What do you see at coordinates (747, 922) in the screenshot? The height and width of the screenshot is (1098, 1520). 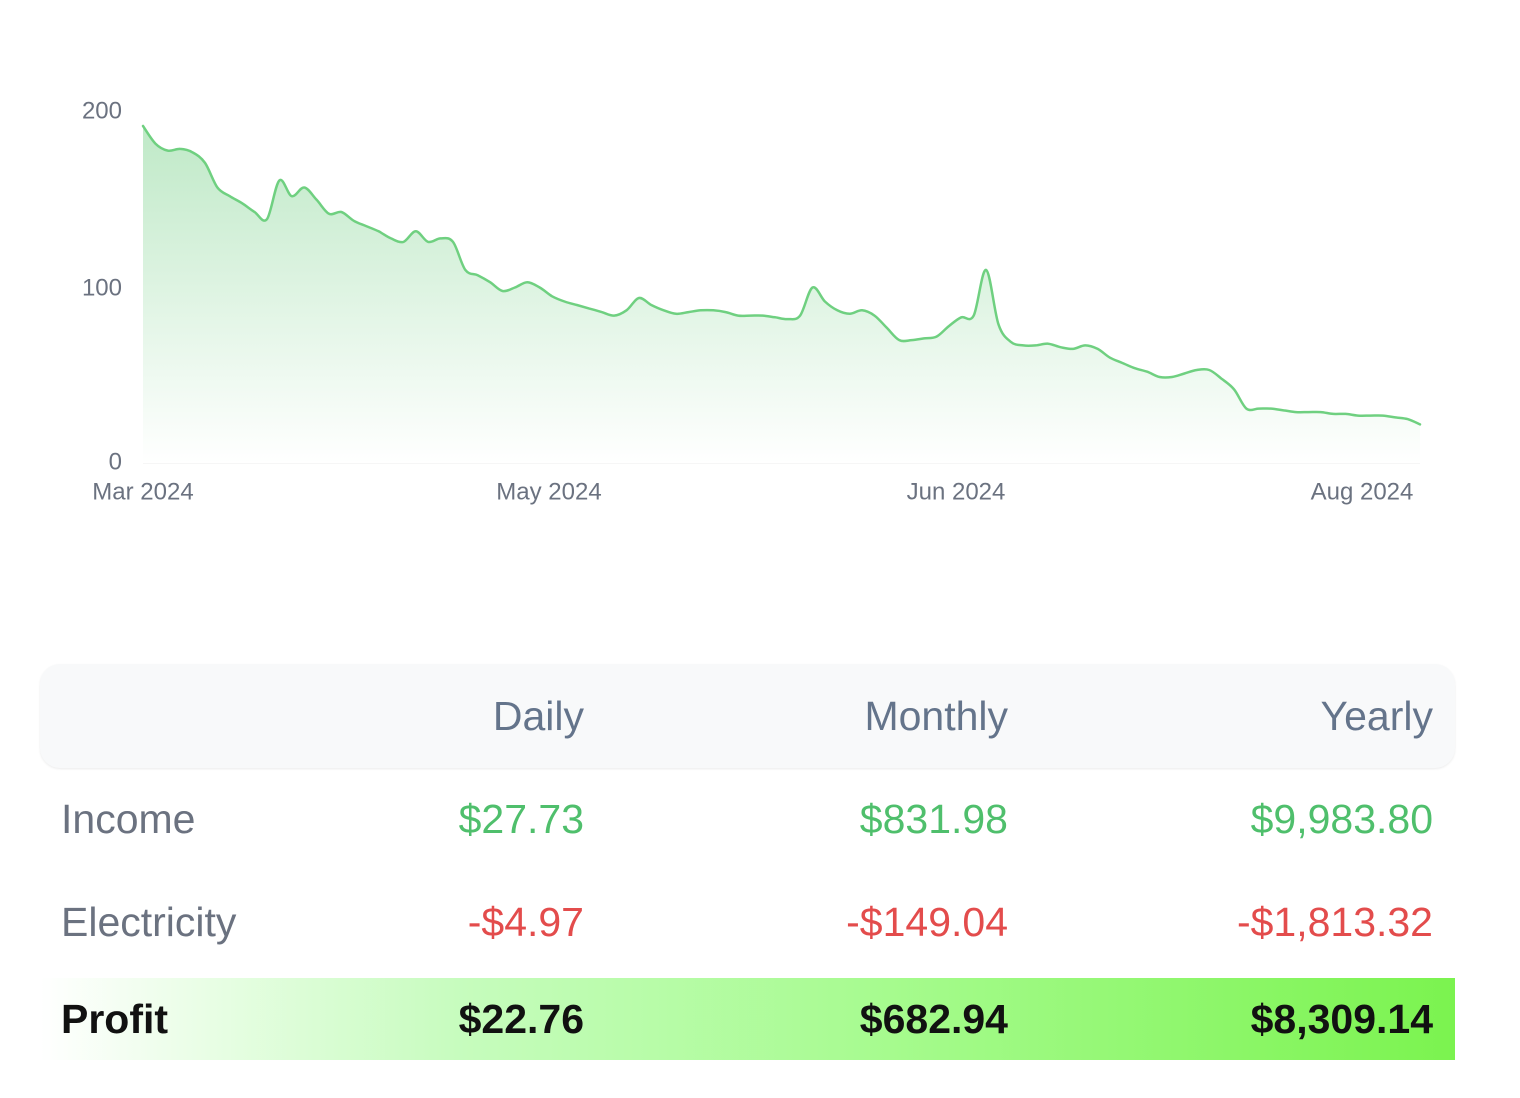 I see `electricity-row: Electricity -$4.97 -$149.04 -$1,813.32` at bounding box center [747, 922].